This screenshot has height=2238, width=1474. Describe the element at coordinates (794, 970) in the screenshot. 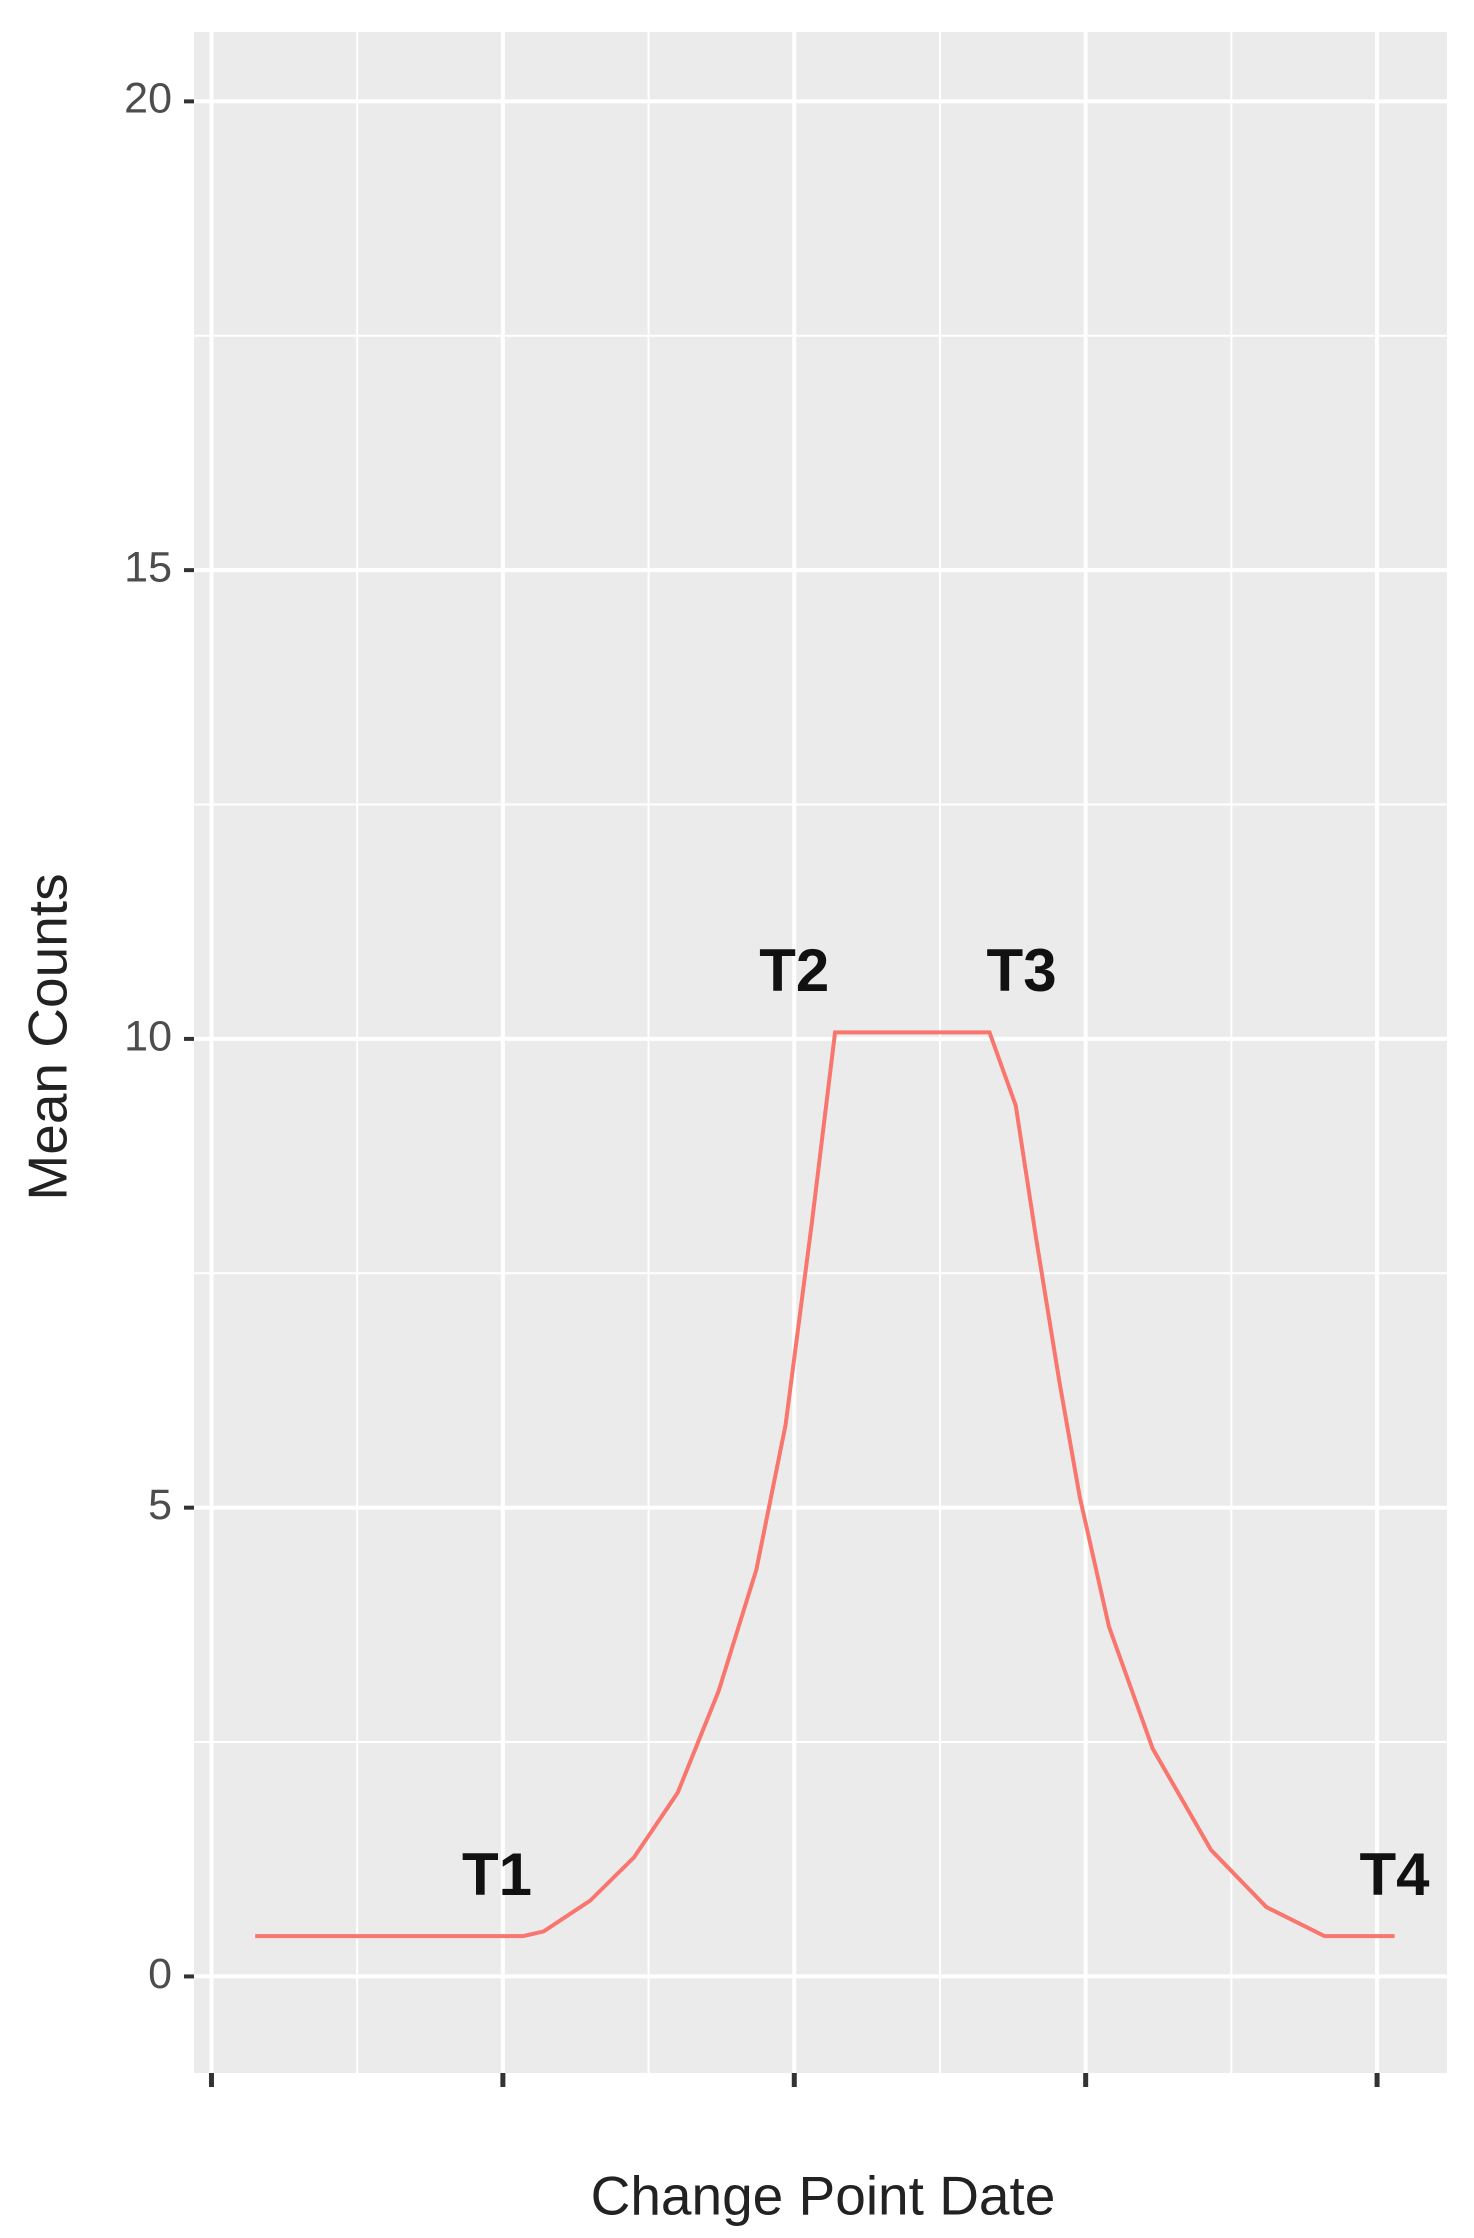

I see `annotation: T2` at that location.